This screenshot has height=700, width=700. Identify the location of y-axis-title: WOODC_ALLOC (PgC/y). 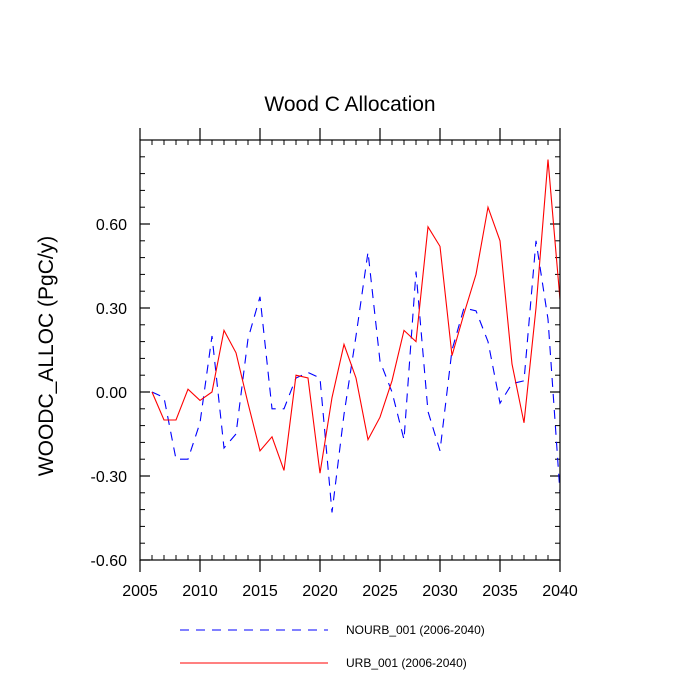
(46, 356).